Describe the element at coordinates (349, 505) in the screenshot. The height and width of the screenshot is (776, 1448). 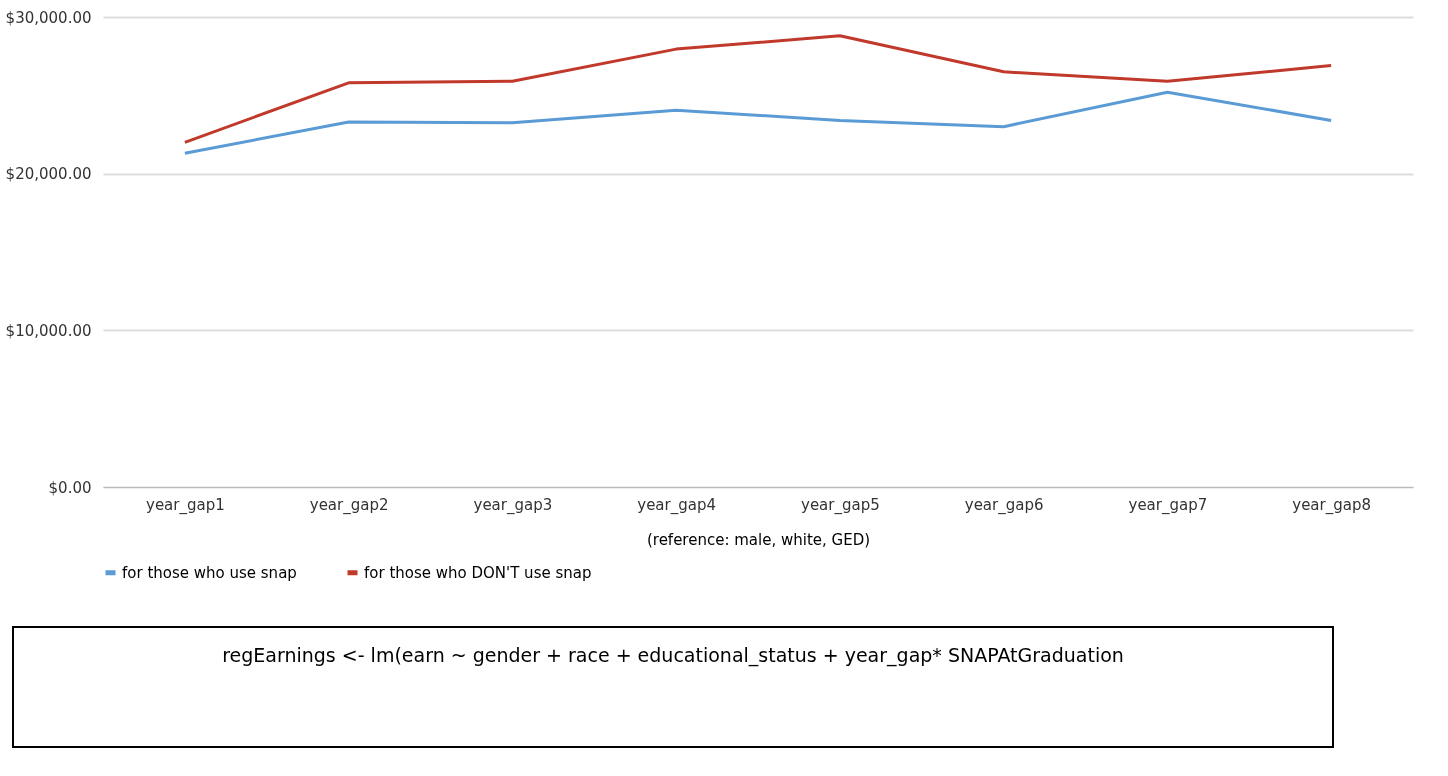
I see `x-tick-label: year_gap2` at that location.